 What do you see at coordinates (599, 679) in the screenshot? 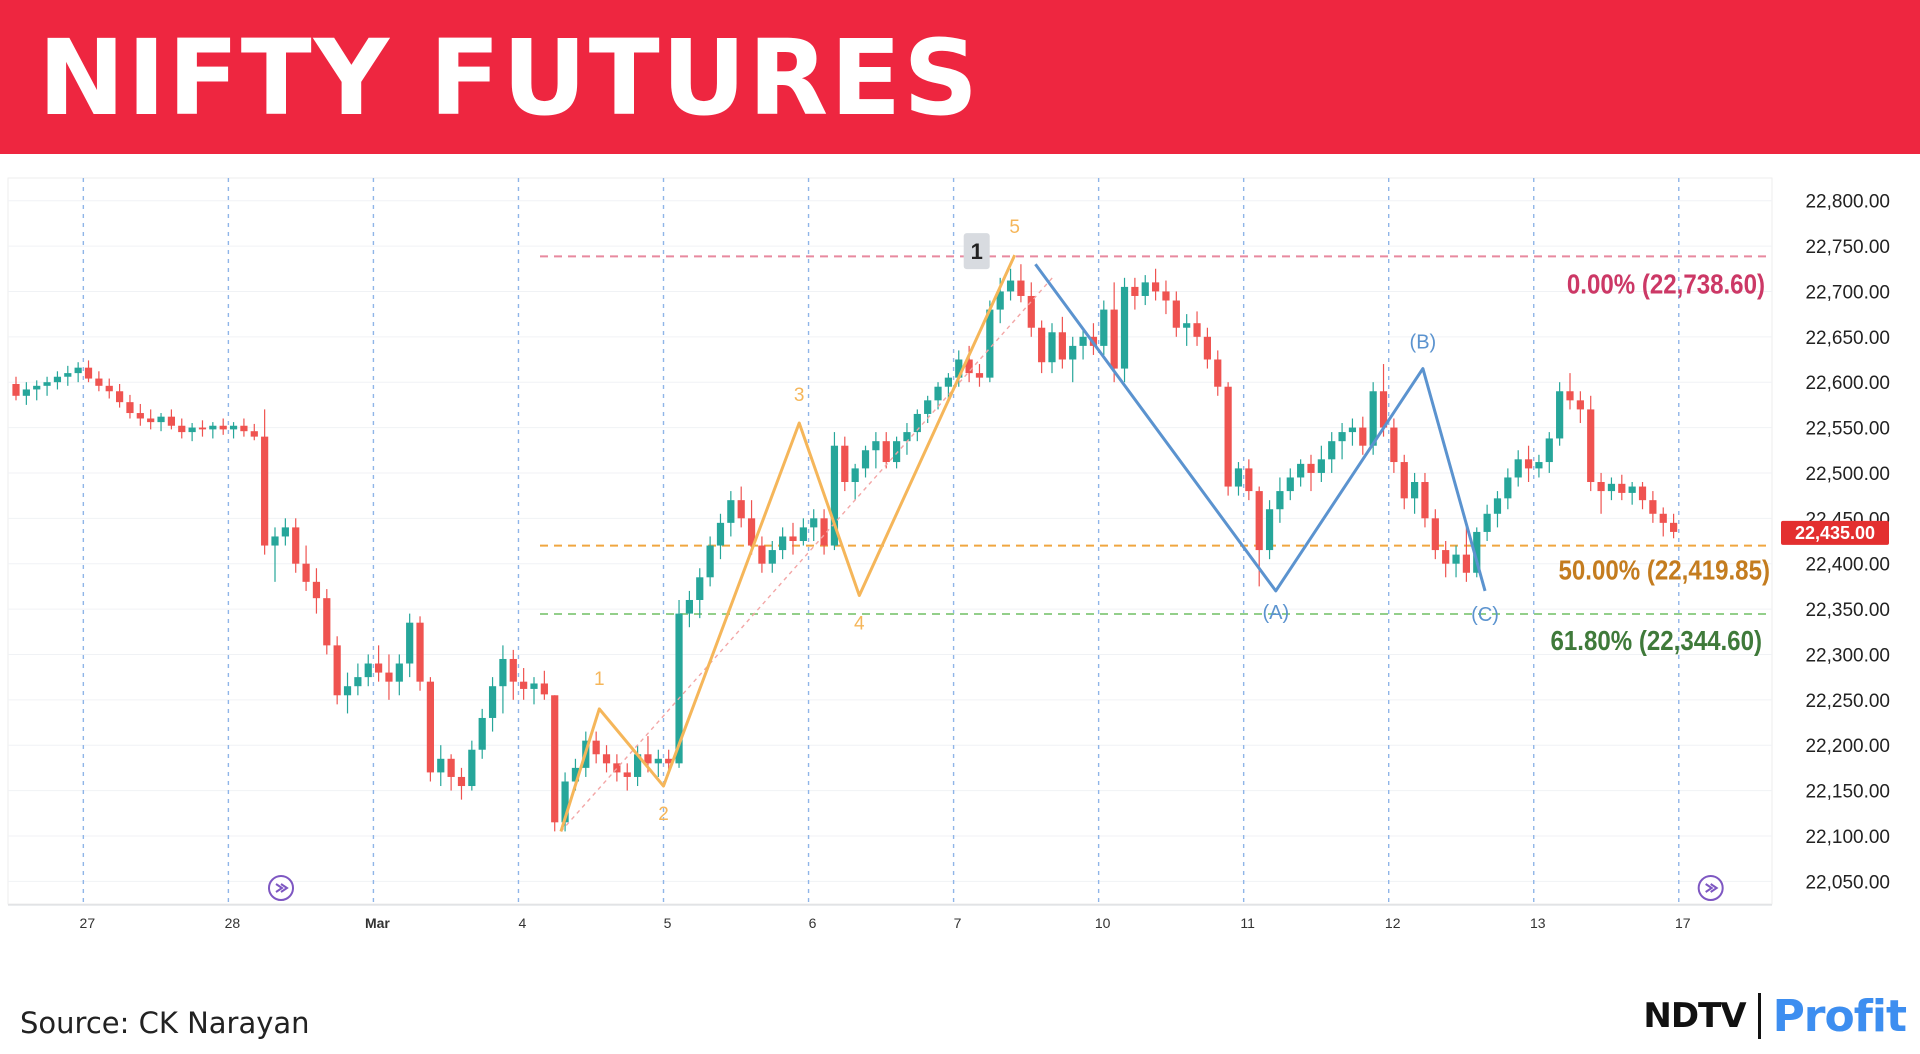
I see `impulse-wave-label: 1` at bounding box center [599, 679].